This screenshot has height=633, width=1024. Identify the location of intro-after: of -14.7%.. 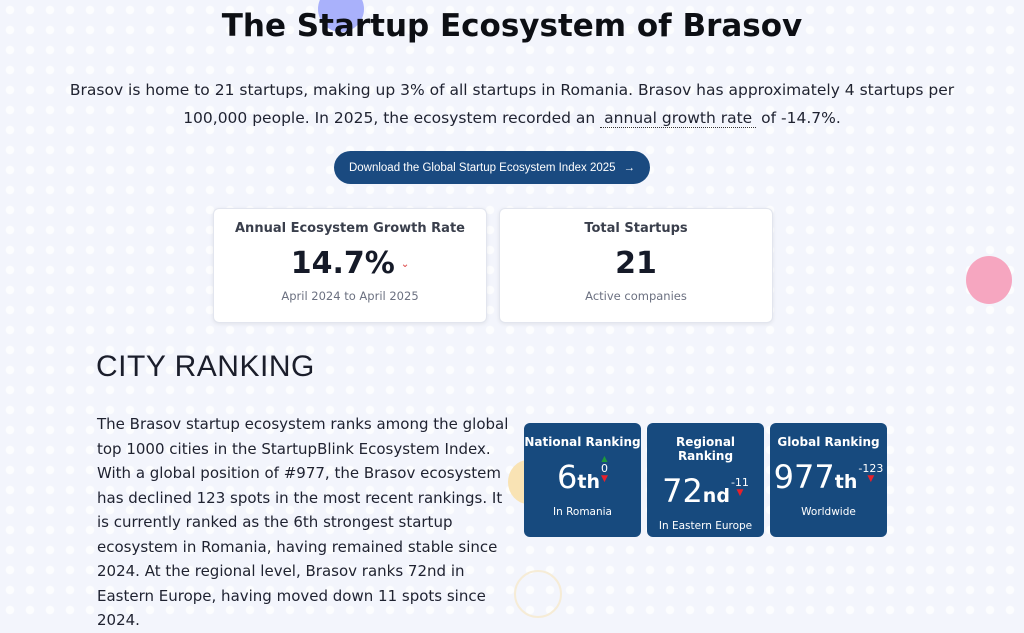
(801, 118).